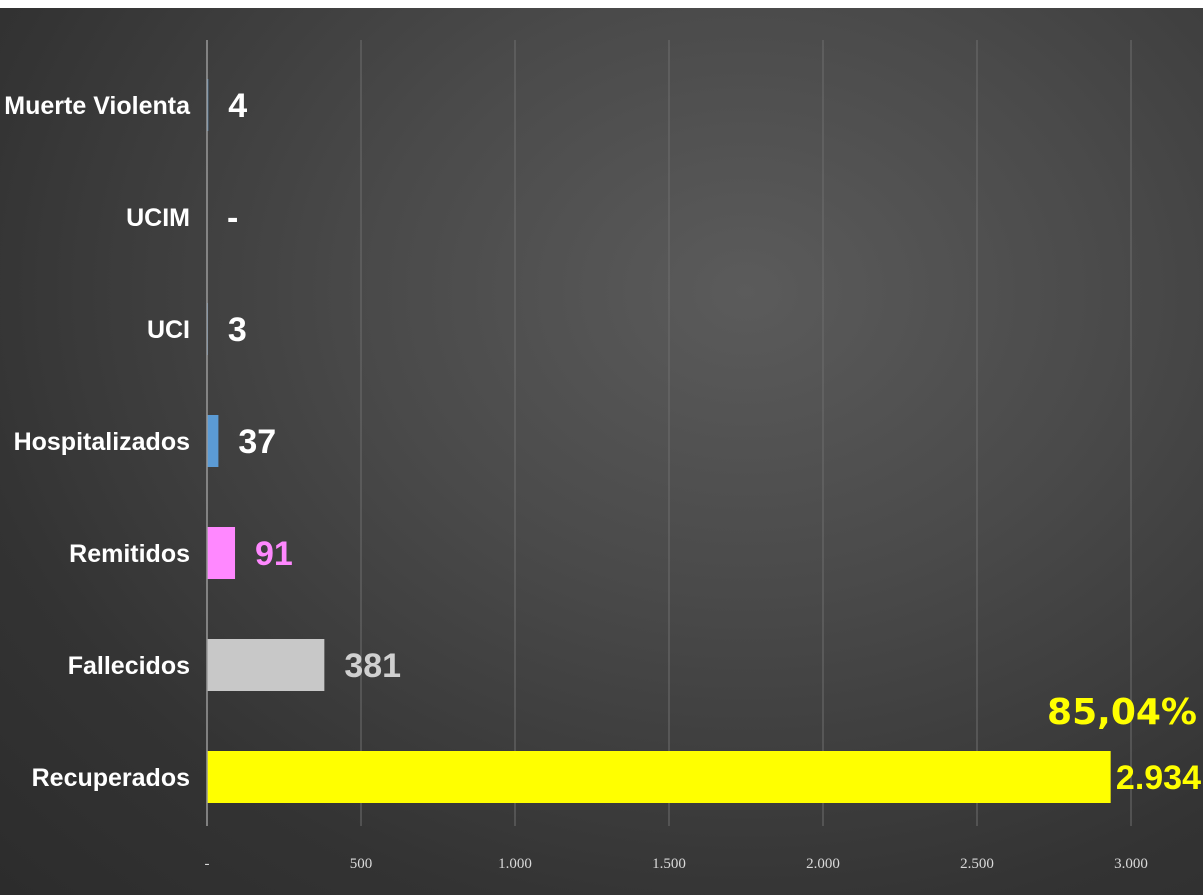 This screenshot has width=1203, height=895. Describe the element at coordinates (158, 218) in the screenshot. I see `category-label: UCIM` at that location.